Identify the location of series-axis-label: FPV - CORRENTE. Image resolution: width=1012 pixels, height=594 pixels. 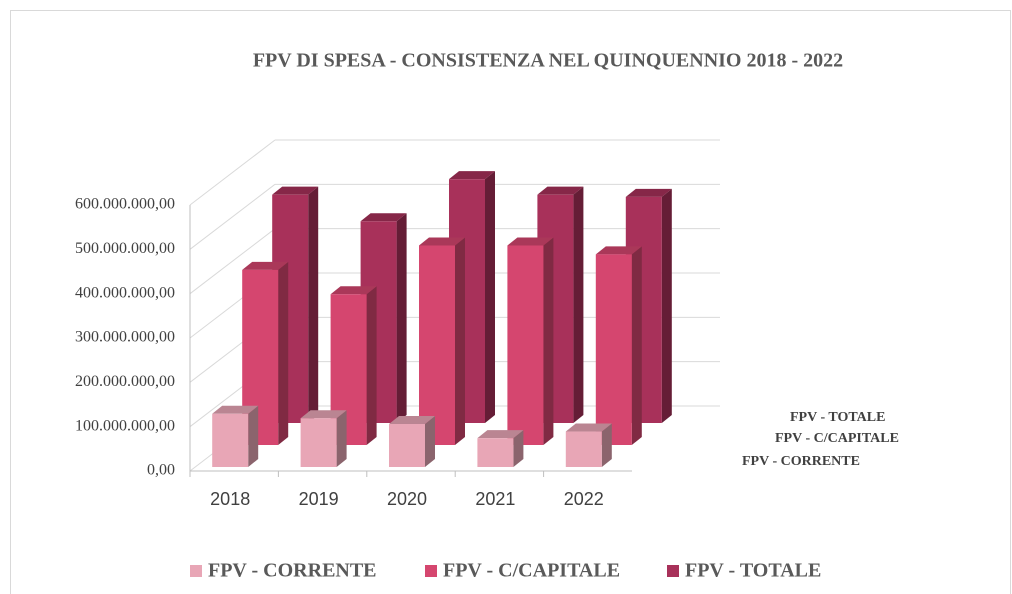
(801, 461).